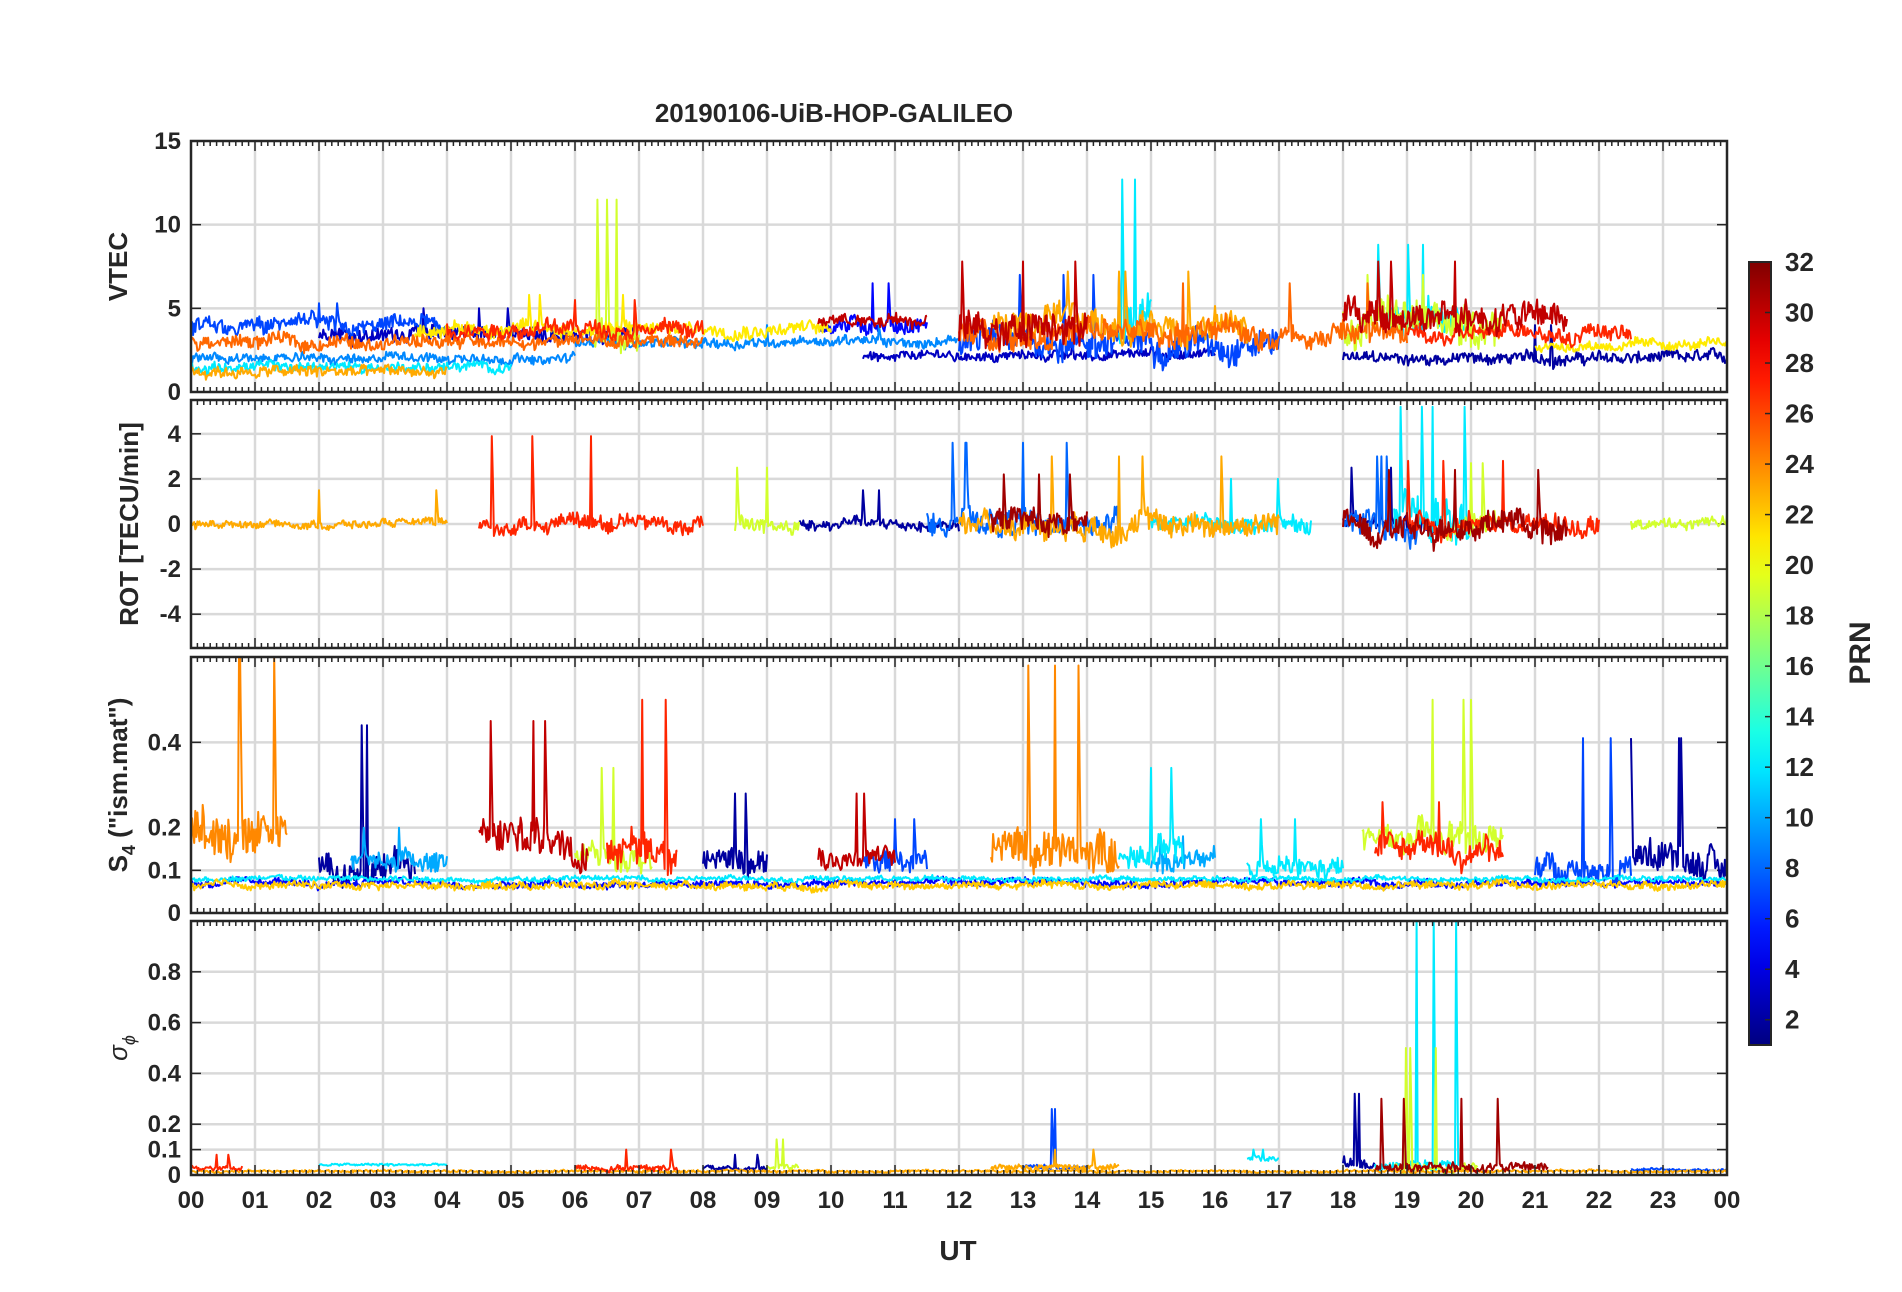  What do you see at coordinates (639, 1200) in the screenshot?
I see `x-tick-label: 07` at bounding box center [639, 1200].